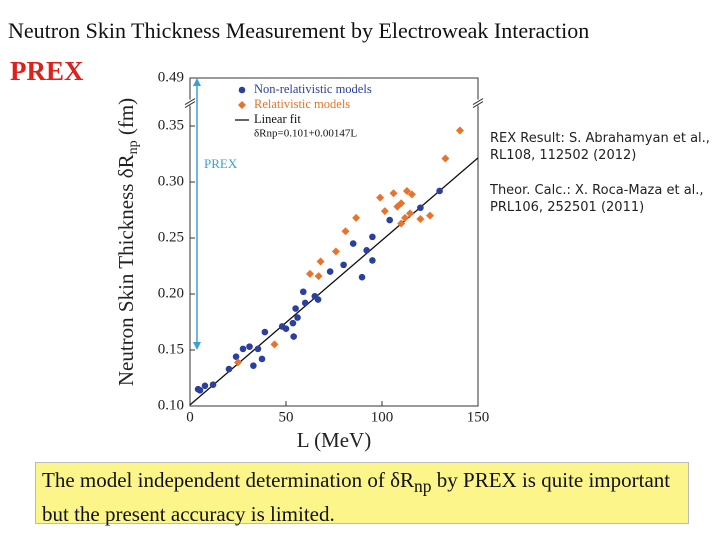 This screenshot has height=540, width=720. Describe the element at coordinates (313, 89) in the screenshot. I see `legend-label: Non-relativistic models` at that location.